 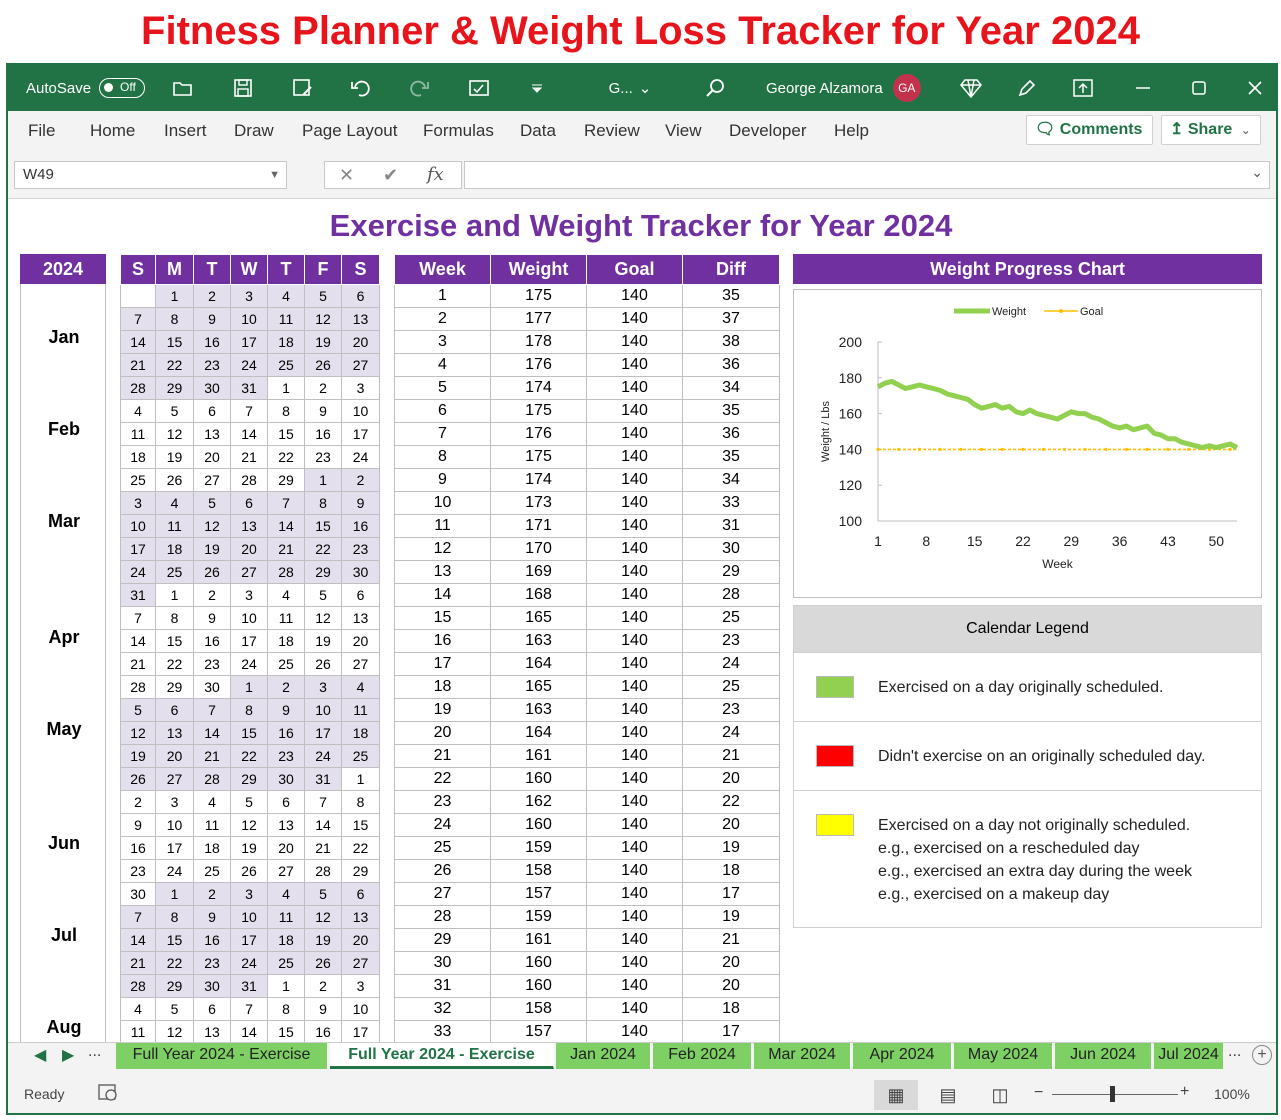 What do you see at coordinates (442, 319) in the screenshot?
I see `table-cell: 2` at bounding box center [442, 319].